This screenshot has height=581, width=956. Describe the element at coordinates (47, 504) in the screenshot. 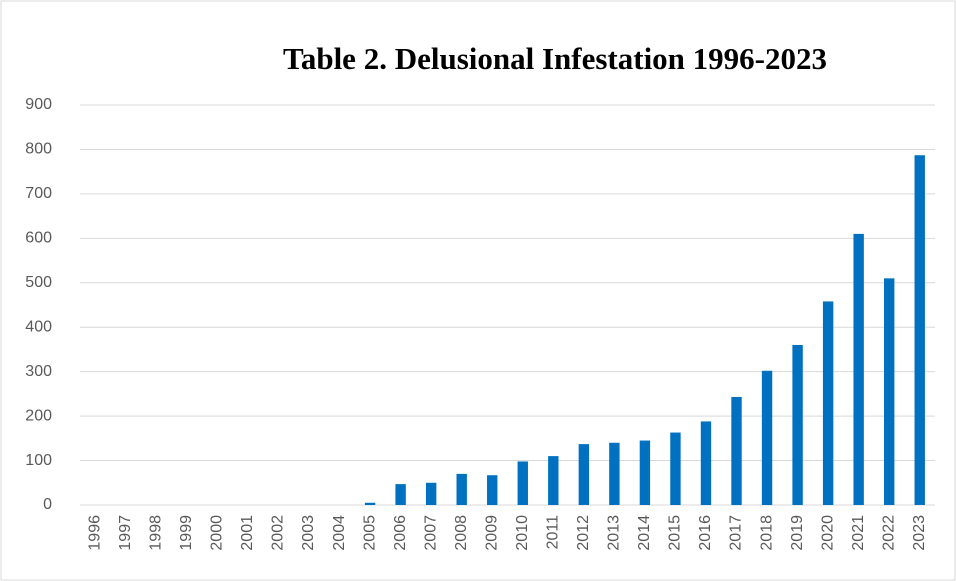

I see `y-tick-label: 0` at that location.